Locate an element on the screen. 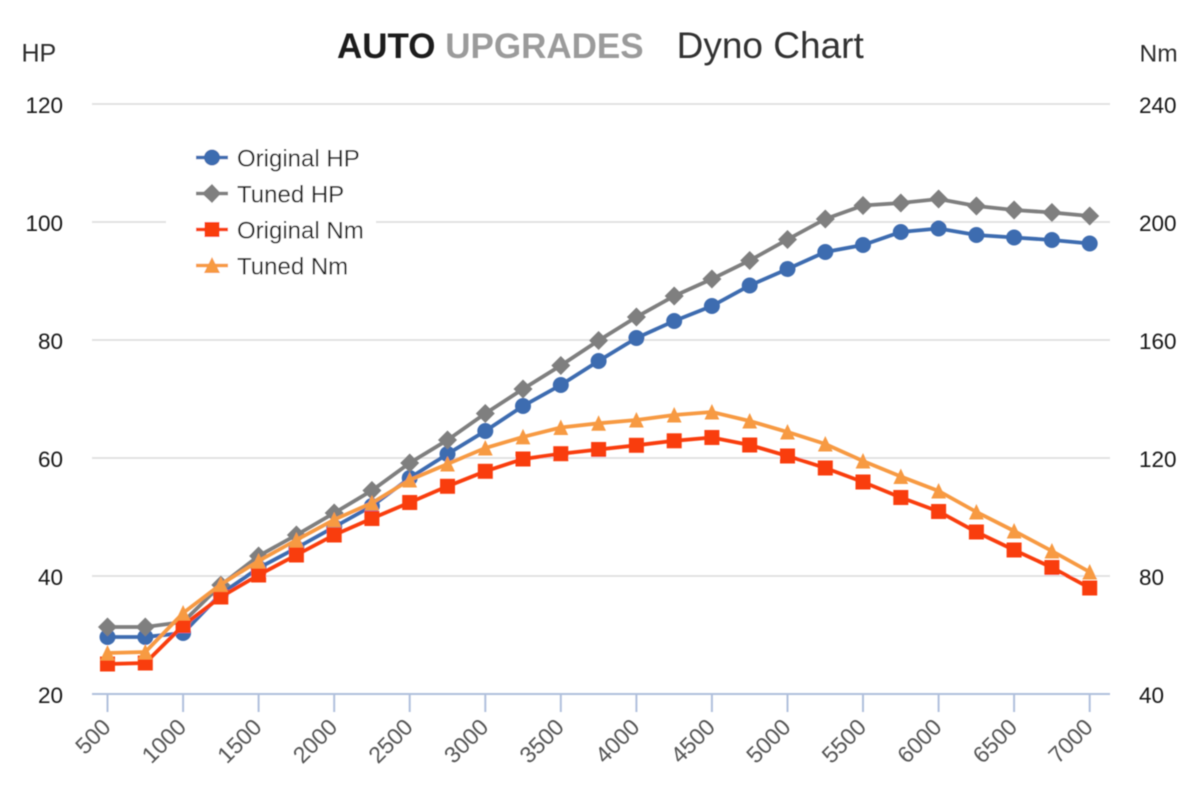  svg-text: HP is located at coordinates (39, 54).